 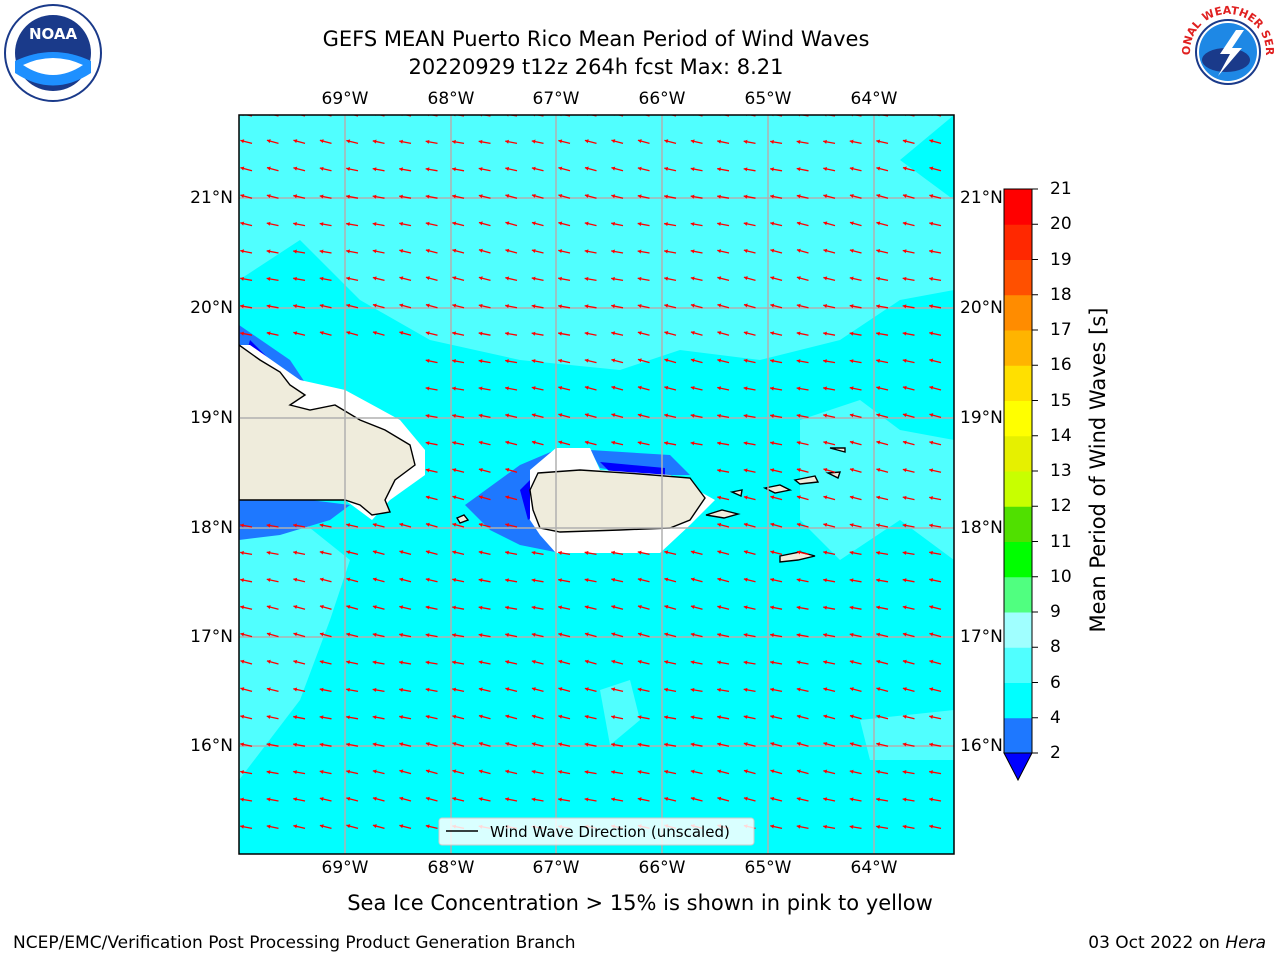 What do you see at coordinates (1018, 767) in the screenshot?
I see `colorbar-extend-arrow` at bounding box center [1018, 767].